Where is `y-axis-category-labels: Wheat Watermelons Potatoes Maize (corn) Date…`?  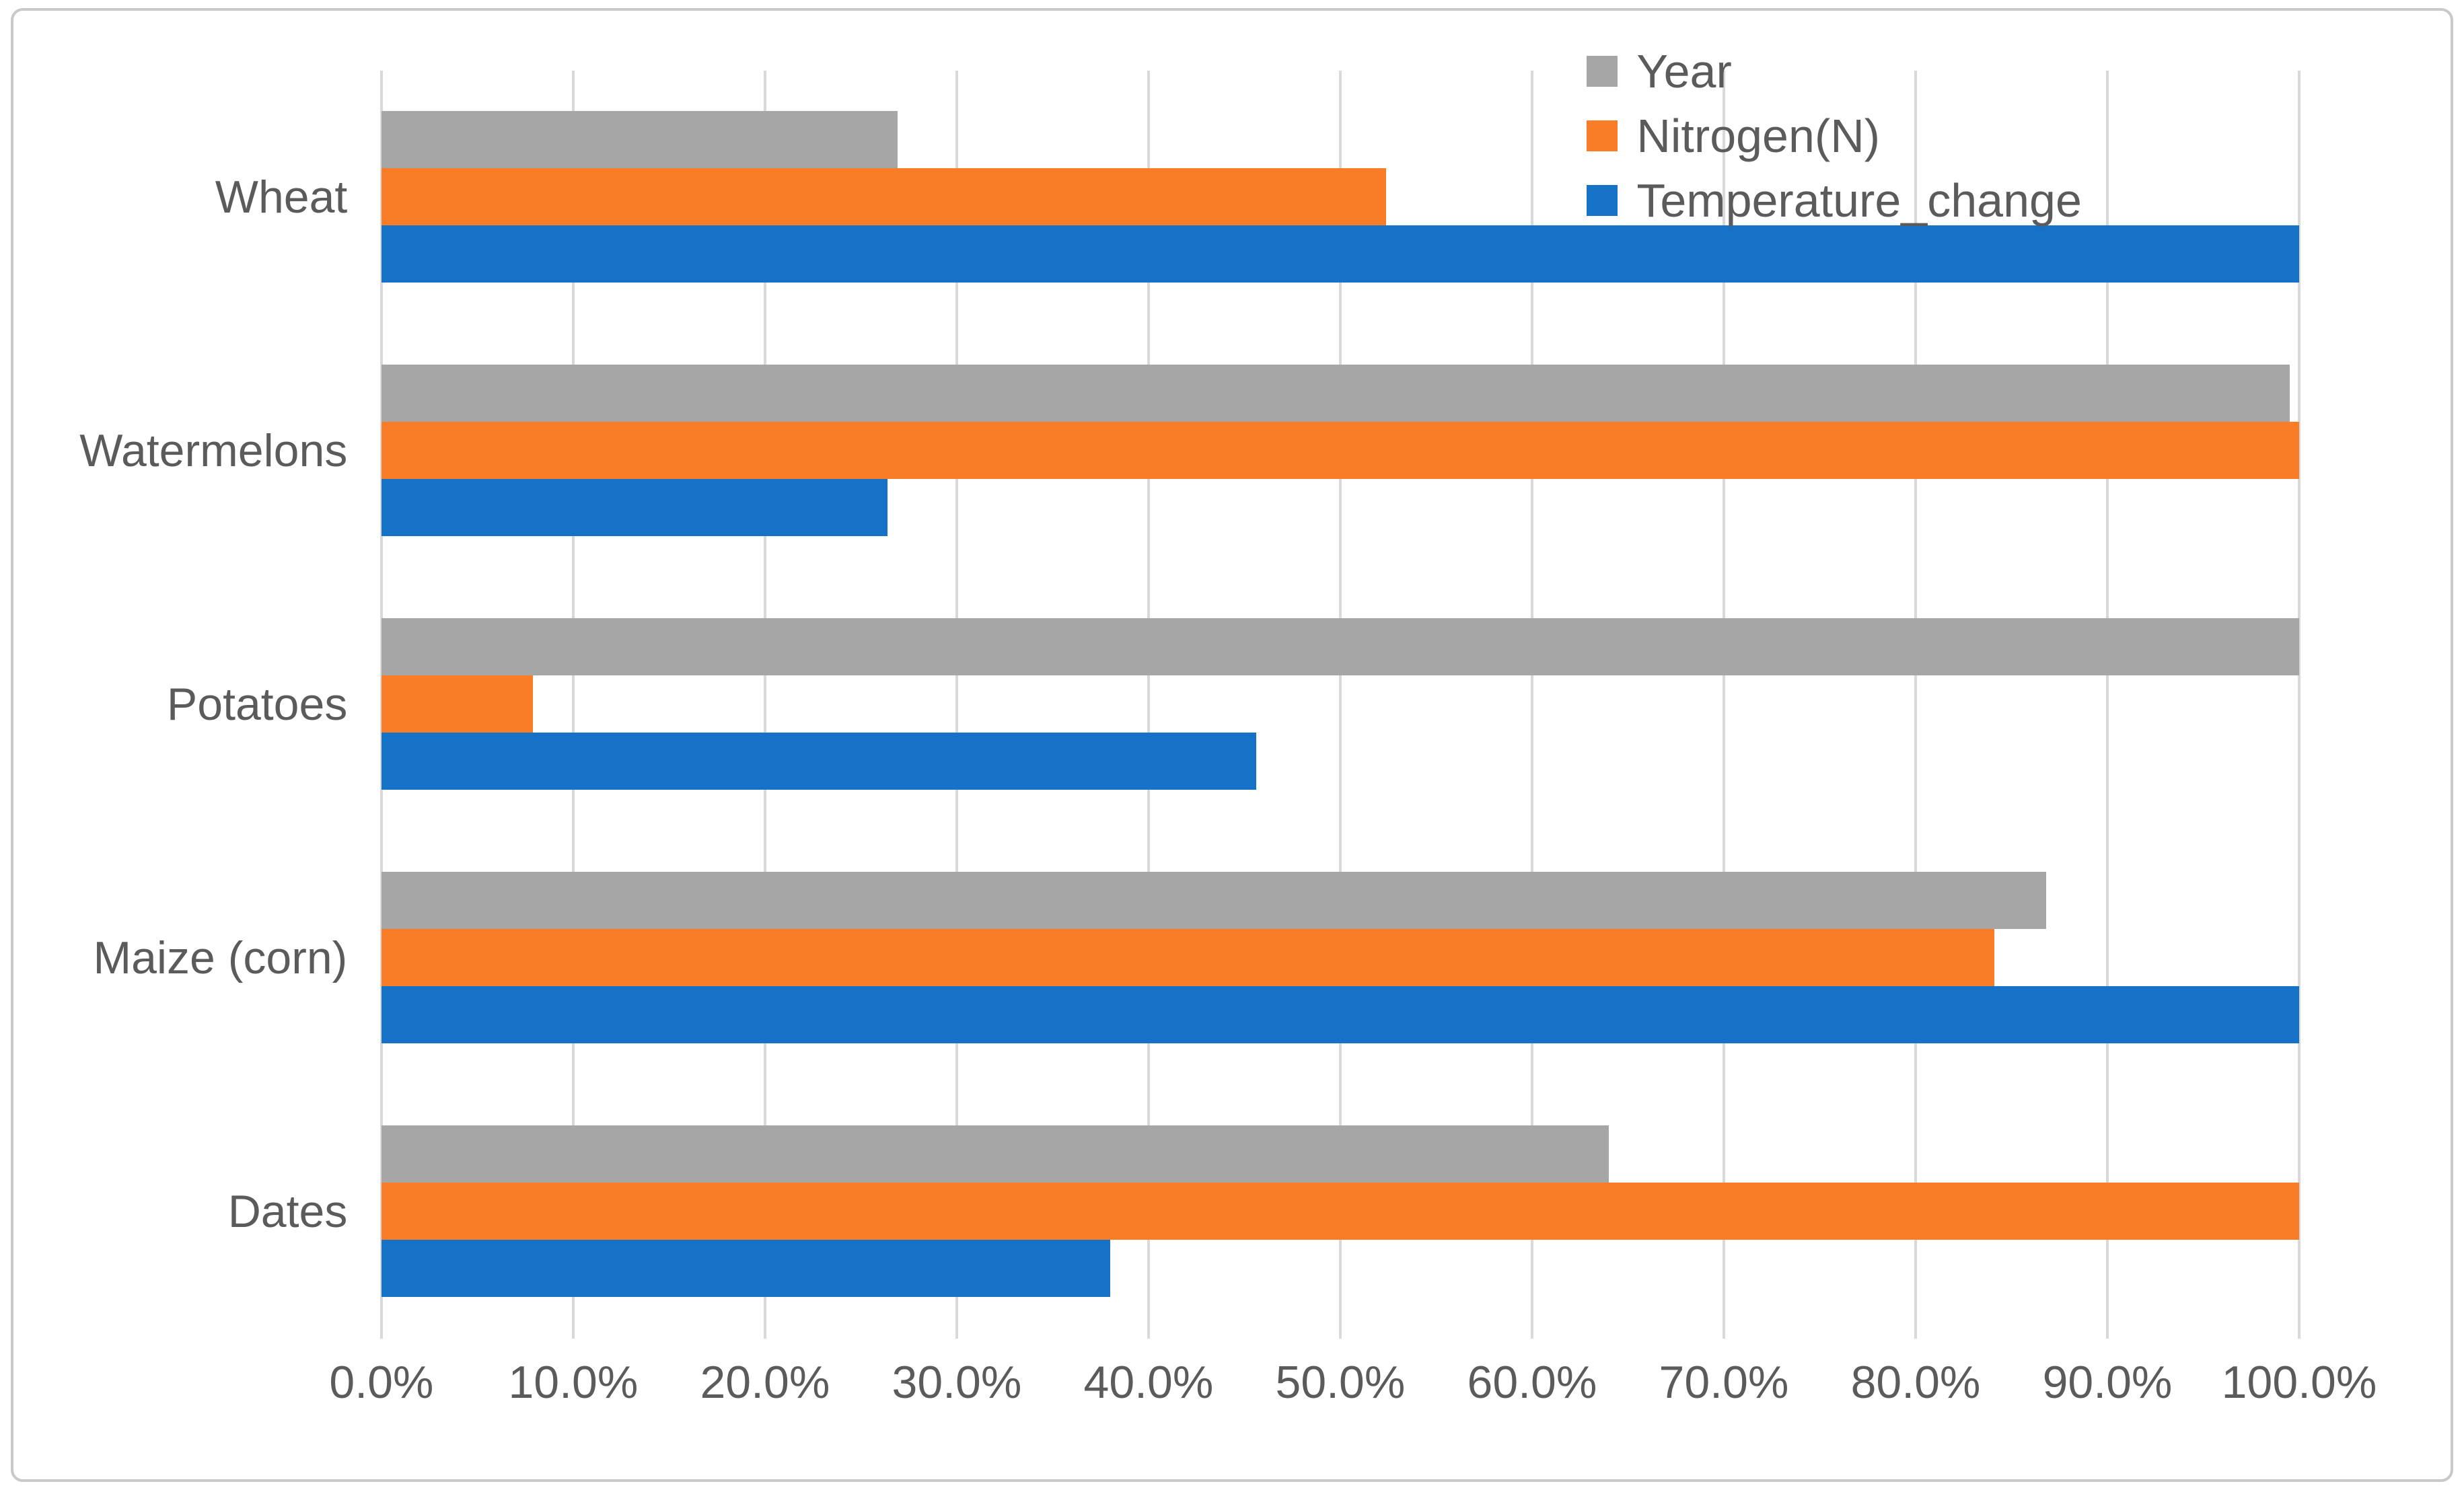
y-axis-category-labels: Wheat Watermelons Potatoes Maize (corn) Date… is located at coordinates (173, 705).